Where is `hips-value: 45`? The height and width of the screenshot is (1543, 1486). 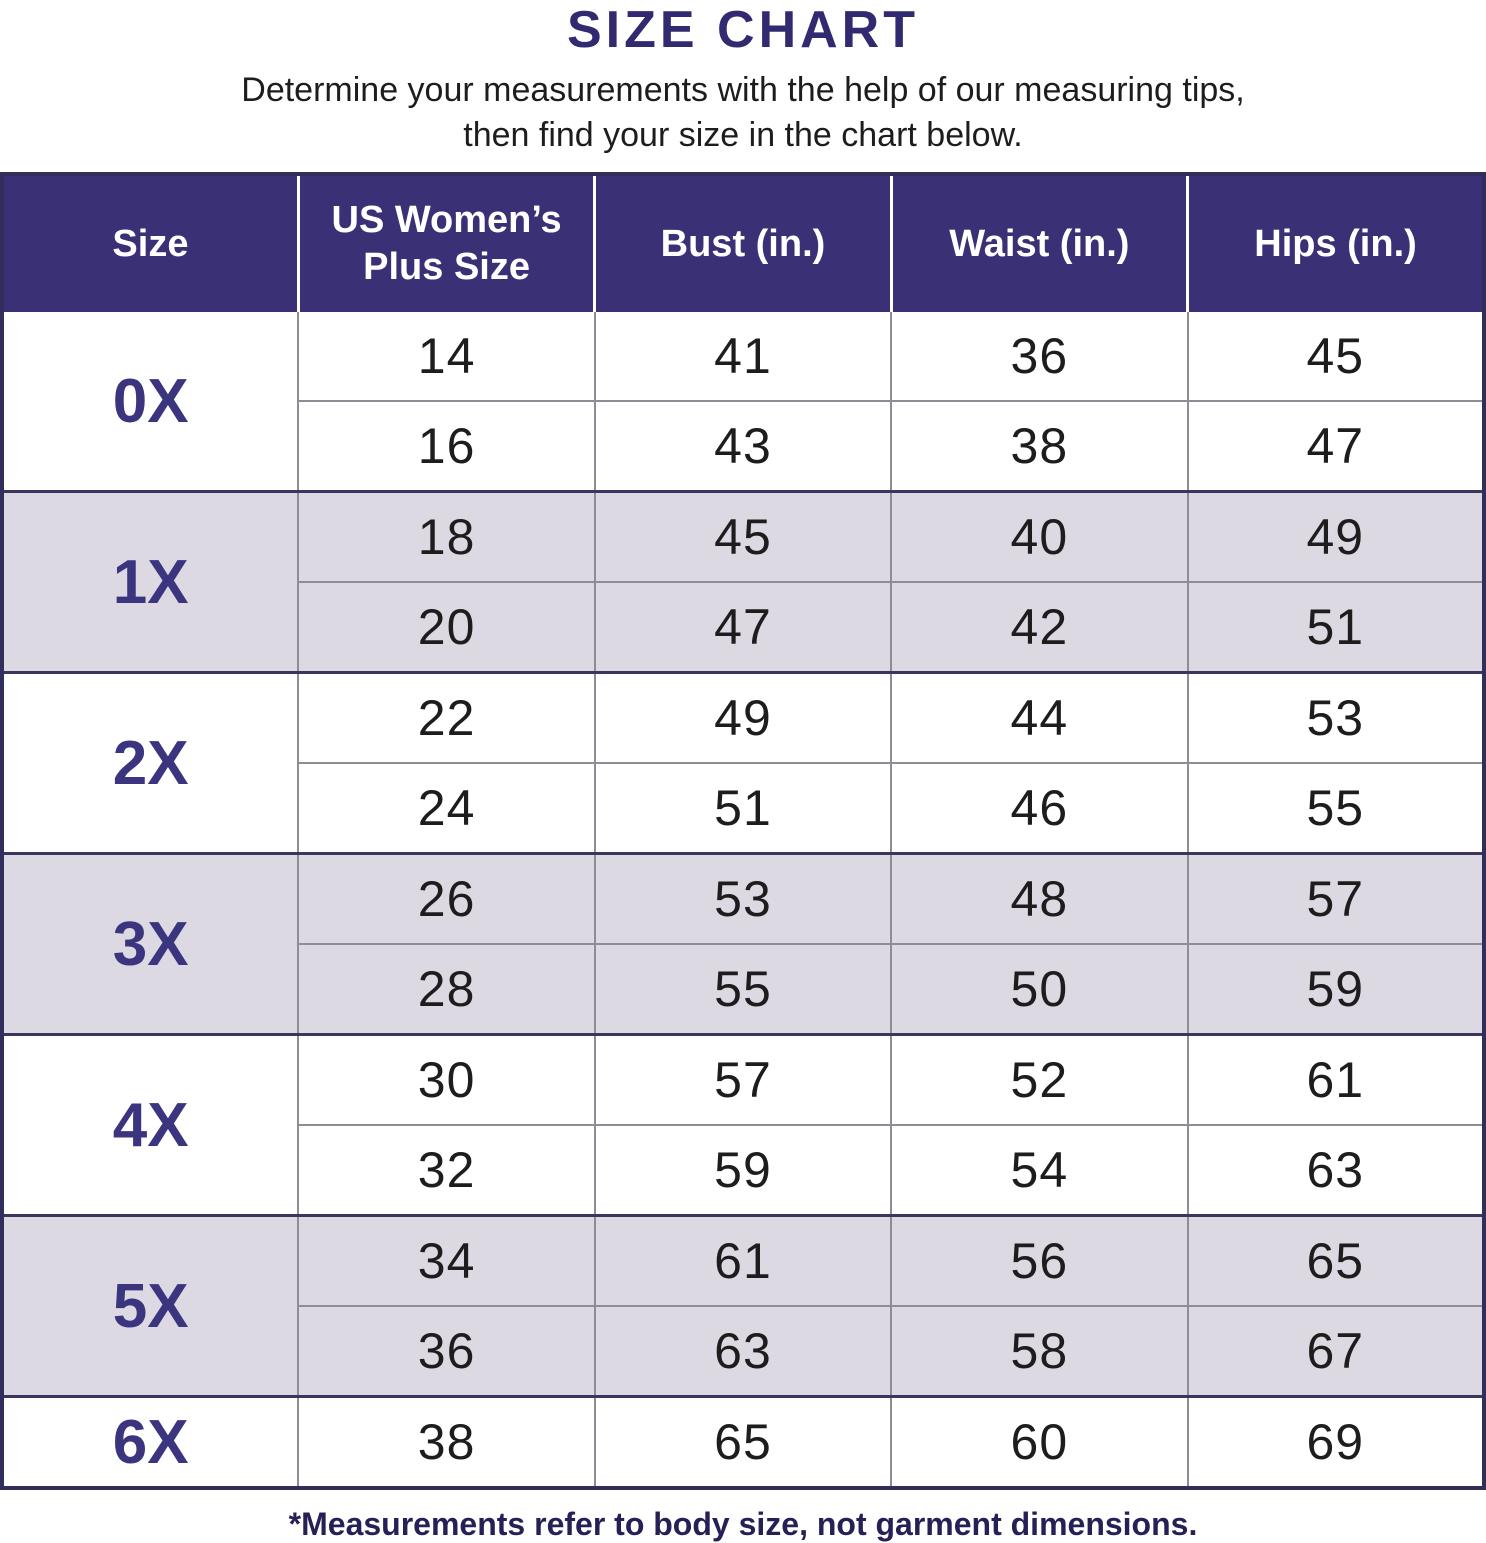
hips-value: 45 is located at coordinates (1336, 357).